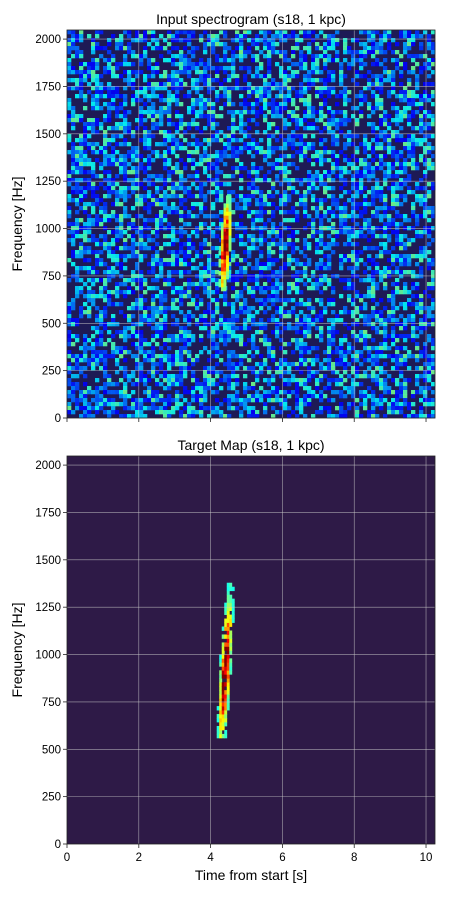  I want to click on panel2-ylabel: Frequency [Hz], so click(17, 650).